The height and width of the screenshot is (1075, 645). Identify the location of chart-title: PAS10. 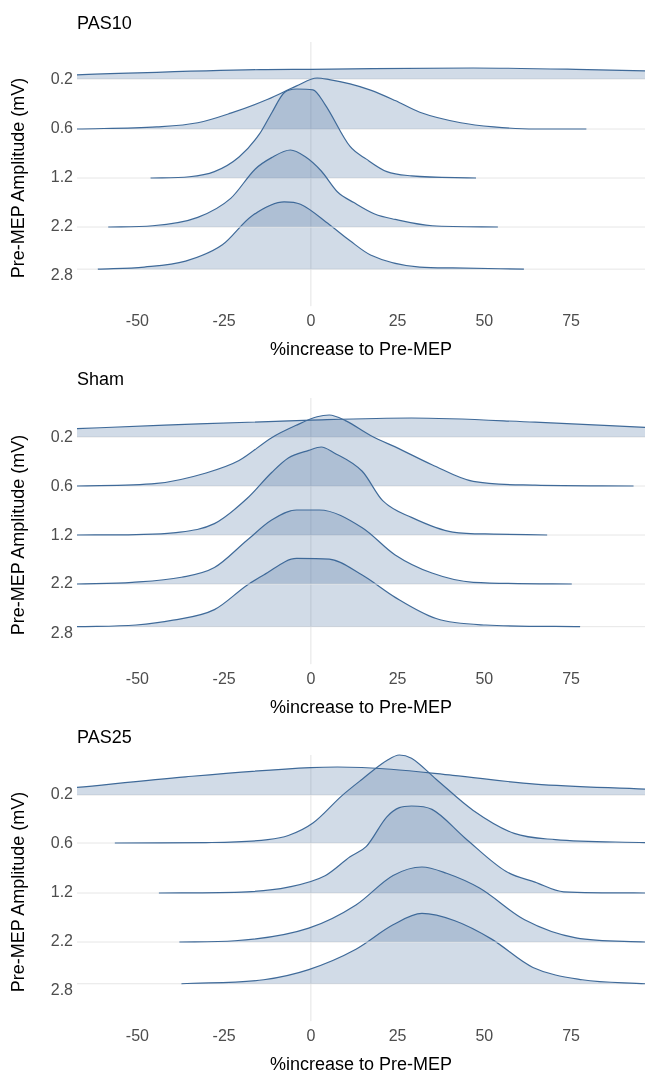
(104, 23).